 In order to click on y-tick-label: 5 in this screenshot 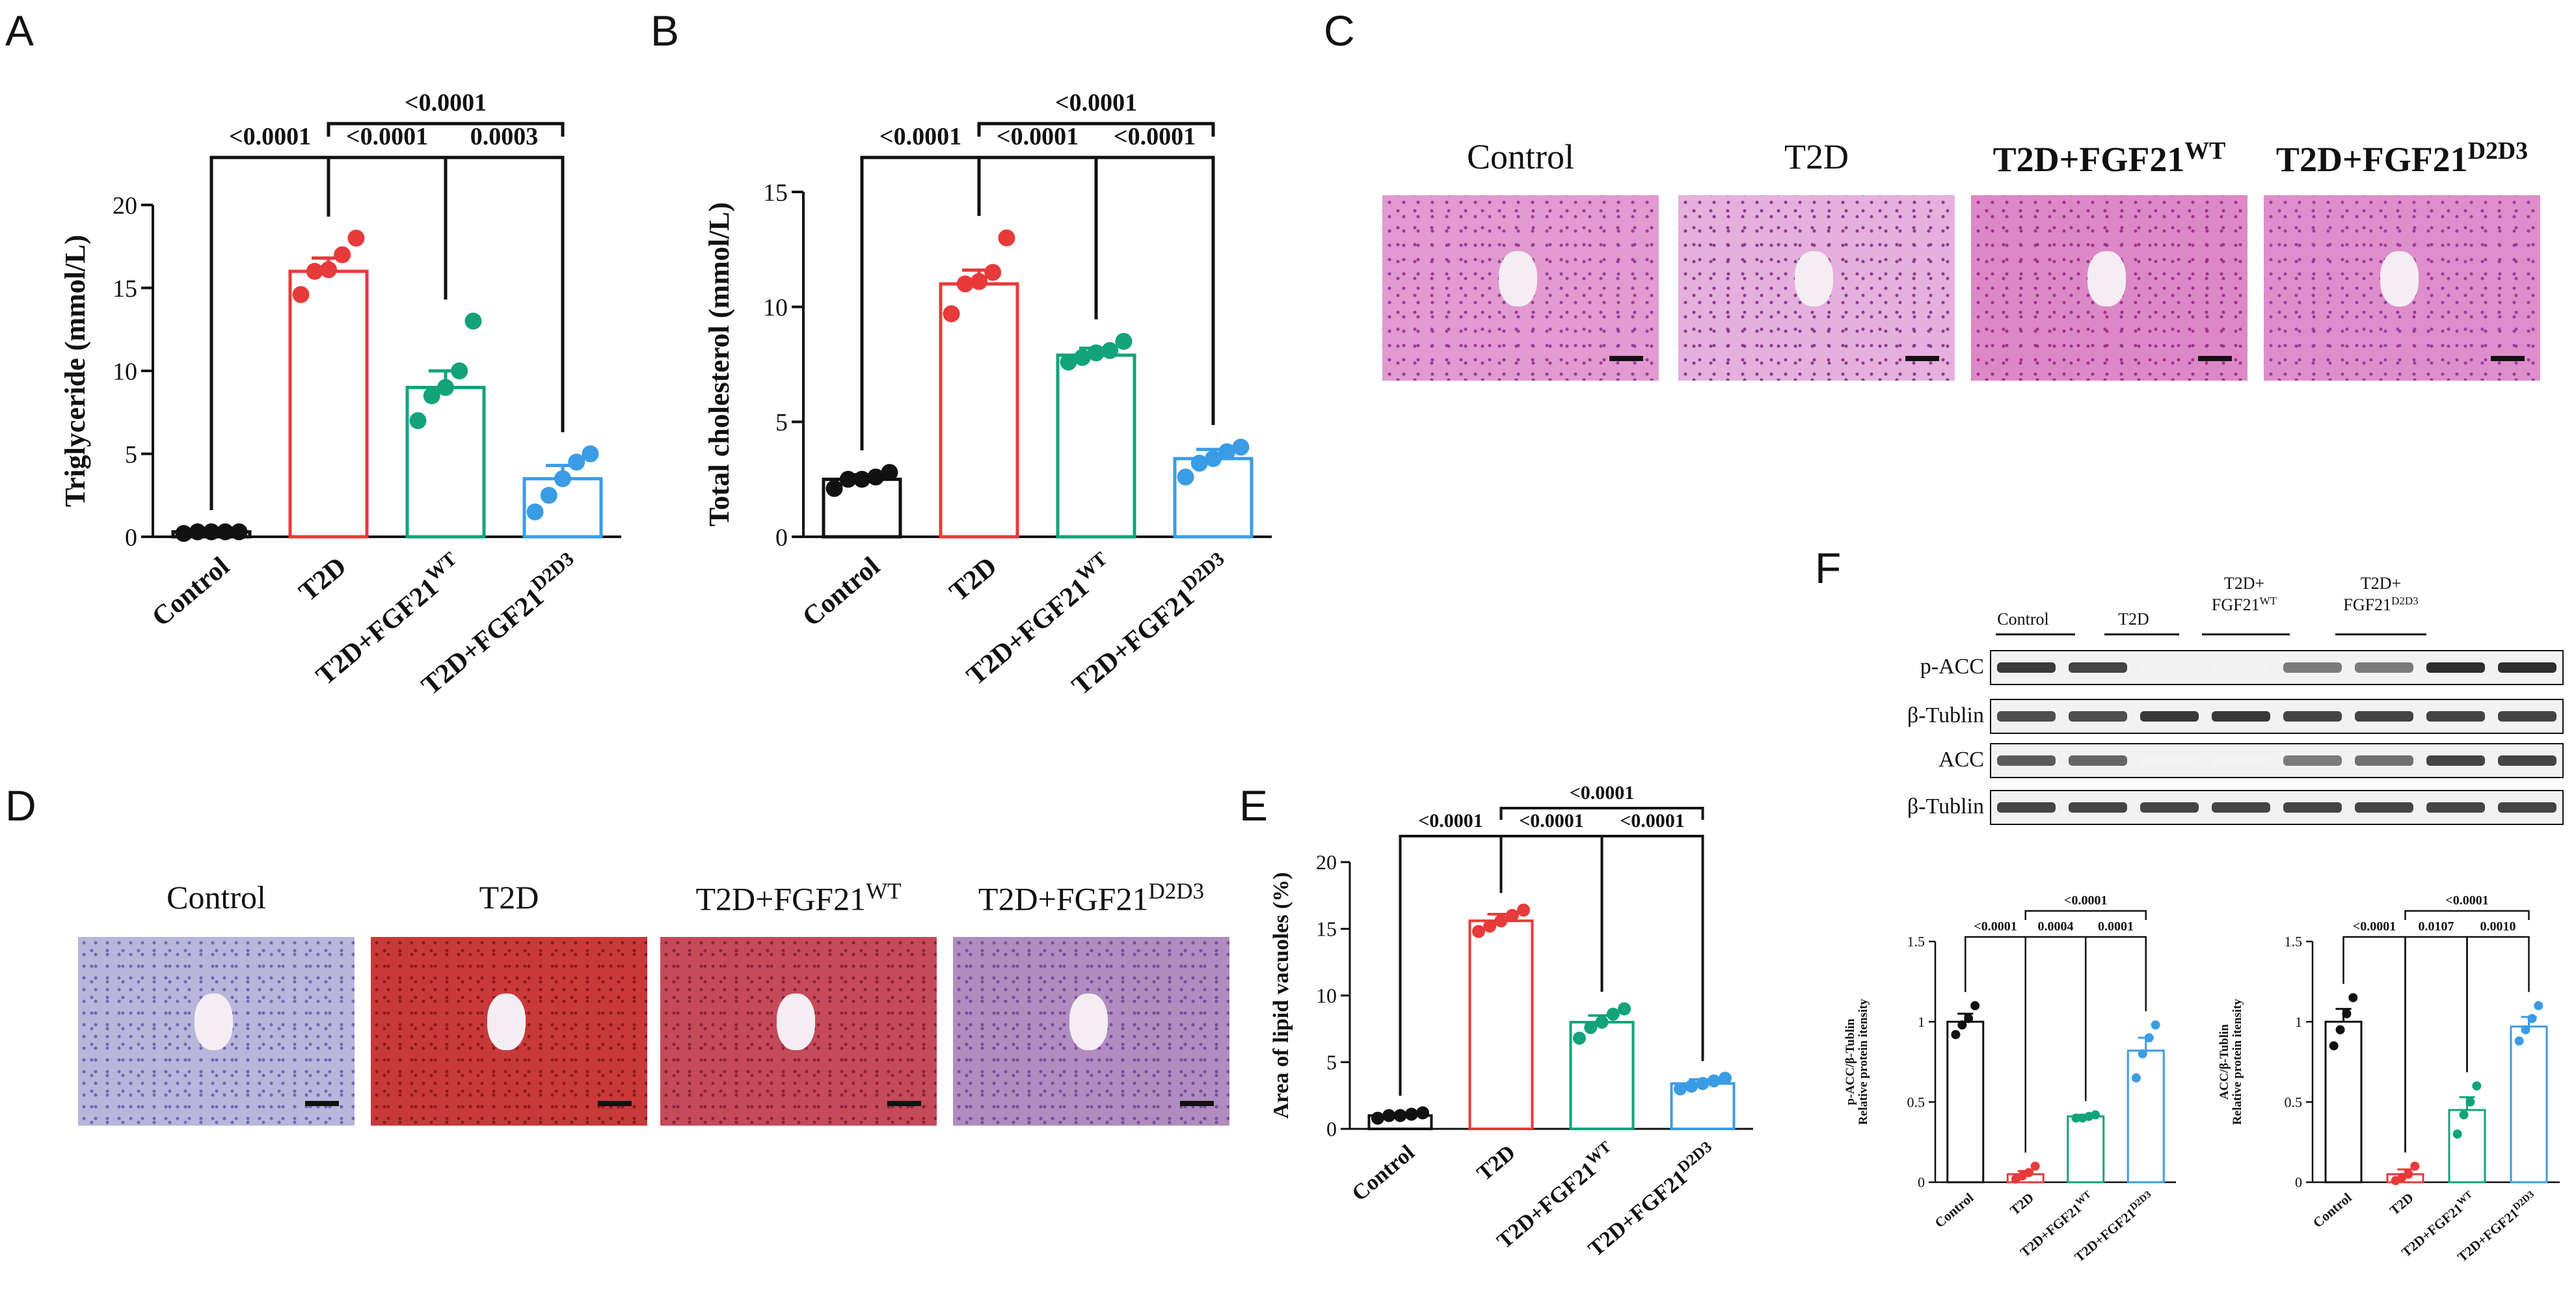, I will do `click(781, 423)`.